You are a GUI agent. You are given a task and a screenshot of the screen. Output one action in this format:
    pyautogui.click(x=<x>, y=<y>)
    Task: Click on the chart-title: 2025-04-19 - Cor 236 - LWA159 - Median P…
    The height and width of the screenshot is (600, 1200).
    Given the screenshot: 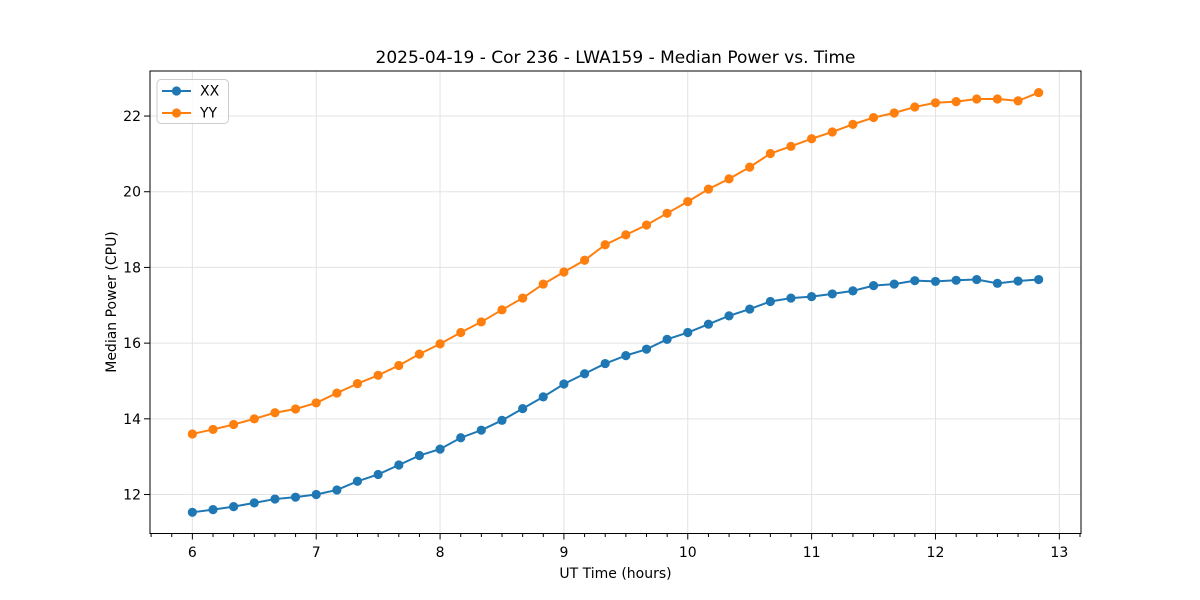 What is the action you would take?
    pyautogui.click(x=616, y=58)
    